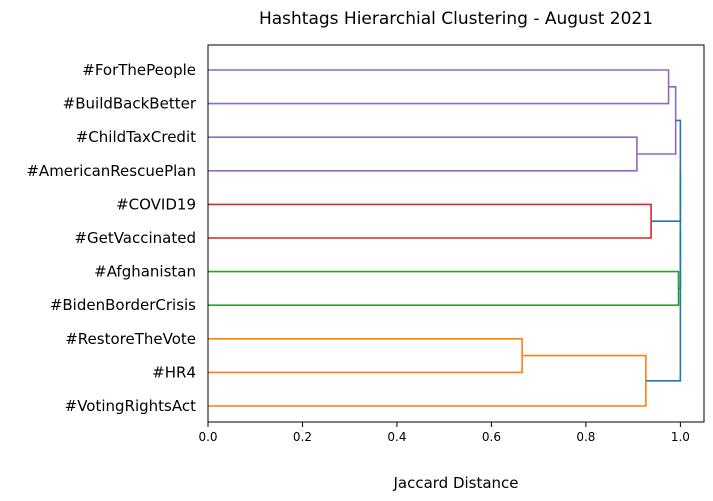  I want to click on leaf-label: #ForThePeople, so click(139, 70).